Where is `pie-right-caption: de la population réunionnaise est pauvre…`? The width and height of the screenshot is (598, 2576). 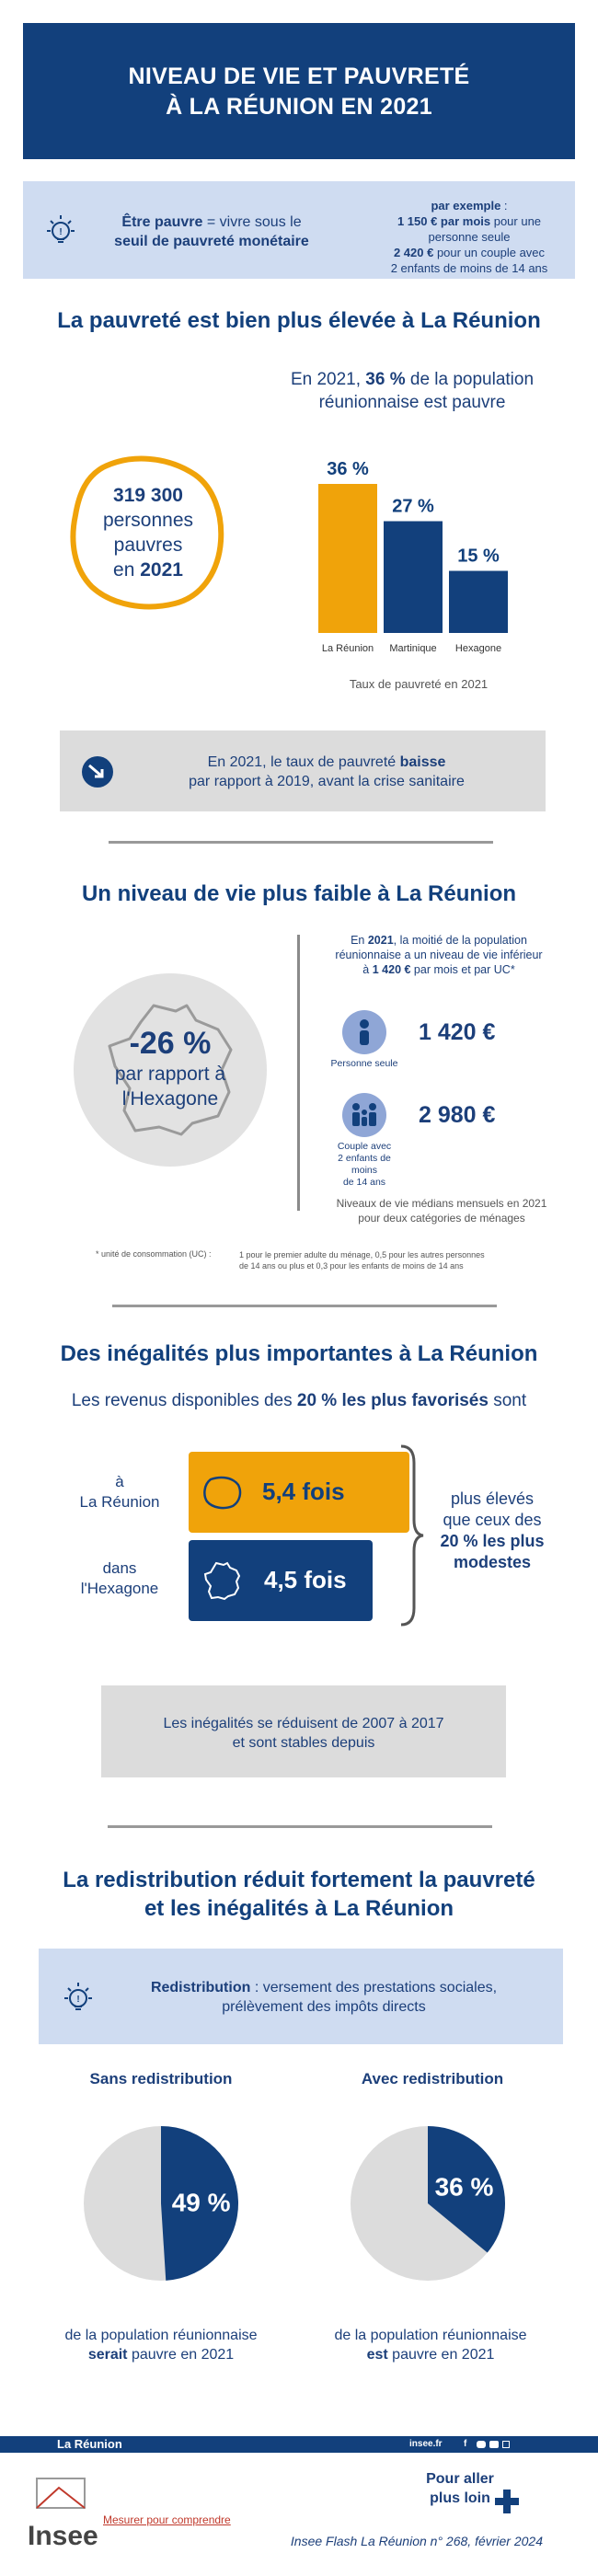 pie-right-caption: de la population réunionnaise est pauvre… is located at coordinates (430, 2345).